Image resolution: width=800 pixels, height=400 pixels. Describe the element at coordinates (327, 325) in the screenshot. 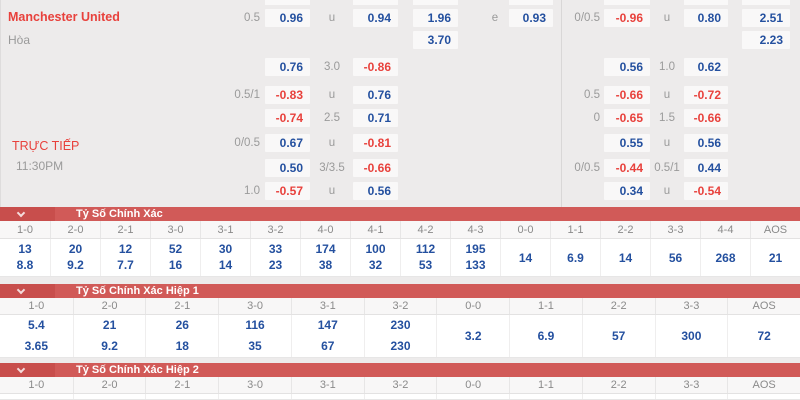

I see `score-odds: 147` at that location.